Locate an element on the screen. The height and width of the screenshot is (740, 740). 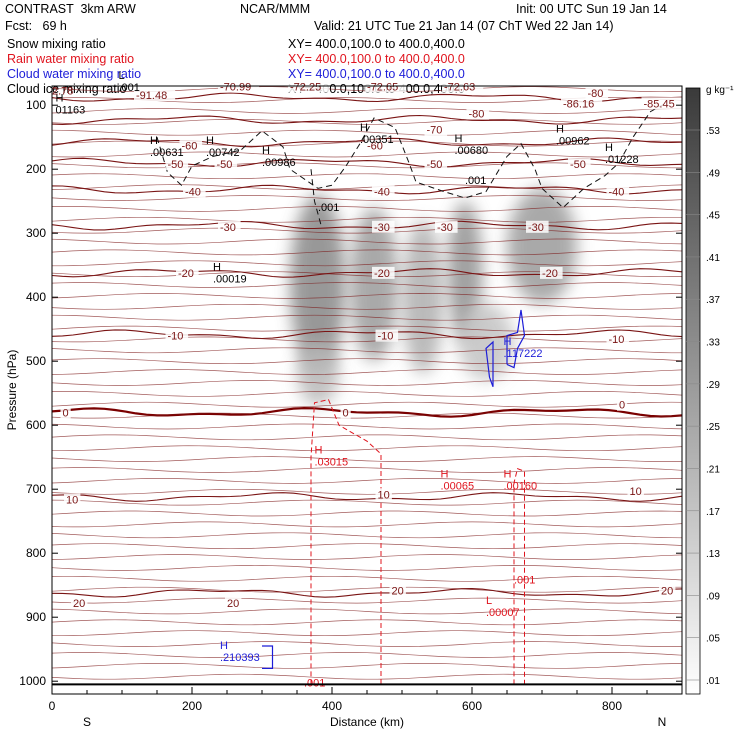
contour-label-25: -20 is located at coordinates (550, 274).